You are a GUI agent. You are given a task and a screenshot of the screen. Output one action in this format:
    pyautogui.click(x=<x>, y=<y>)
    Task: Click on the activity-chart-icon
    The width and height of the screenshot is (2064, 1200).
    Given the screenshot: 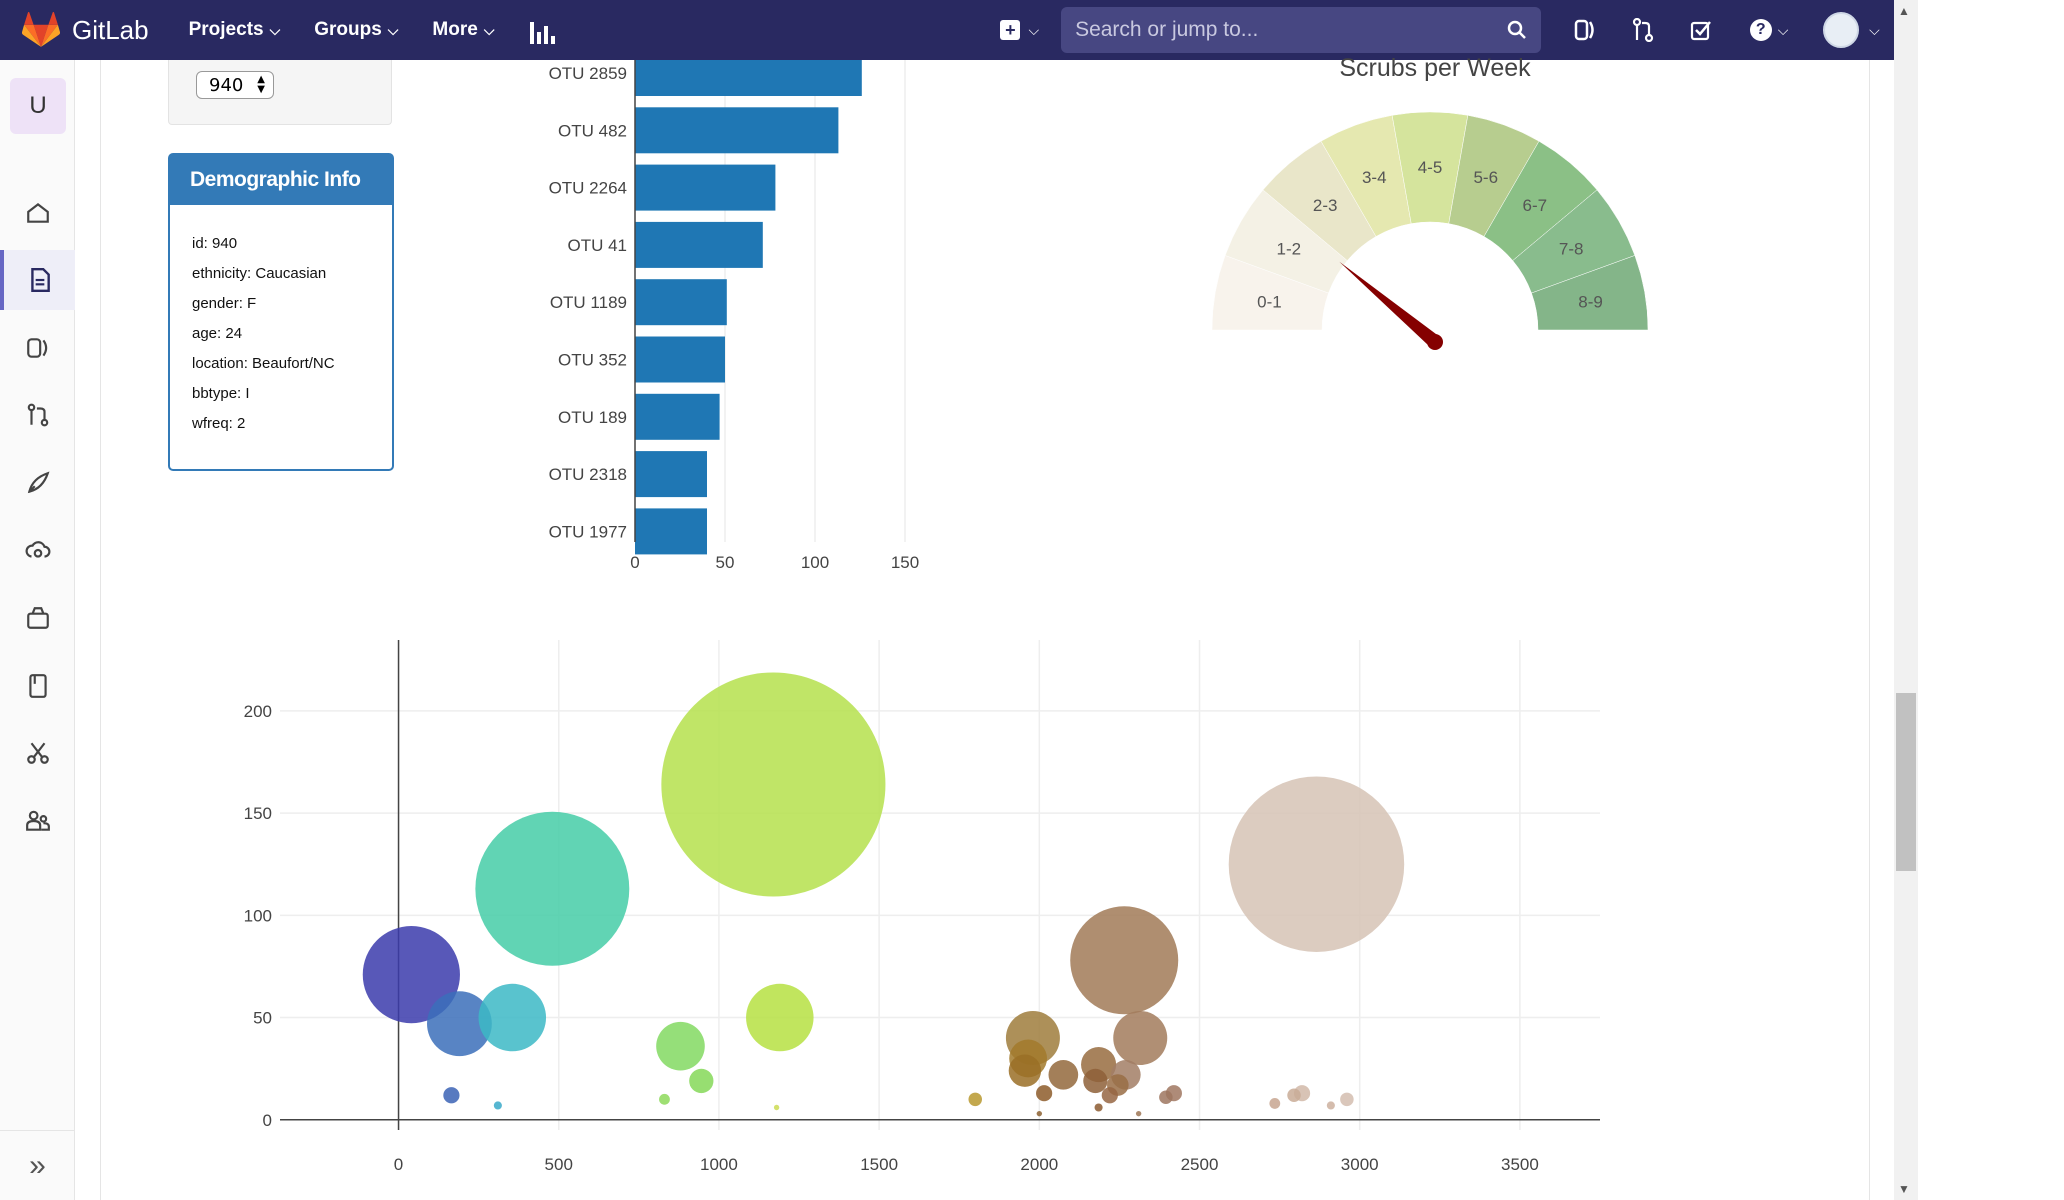 What is the action you would take?
    pyautogui.click(x=544, y=30)
    